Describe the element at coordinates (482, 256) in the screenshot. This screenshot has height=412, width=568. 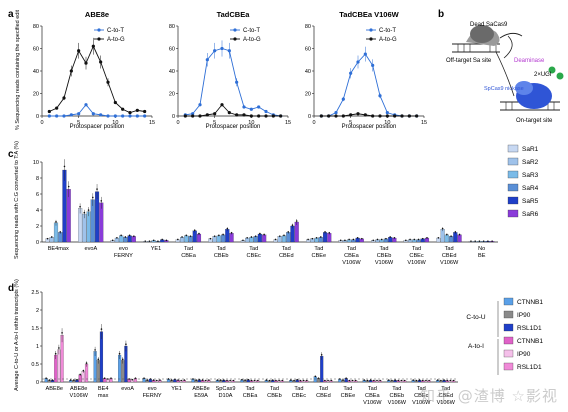
I see `category-label: BE` at that location.